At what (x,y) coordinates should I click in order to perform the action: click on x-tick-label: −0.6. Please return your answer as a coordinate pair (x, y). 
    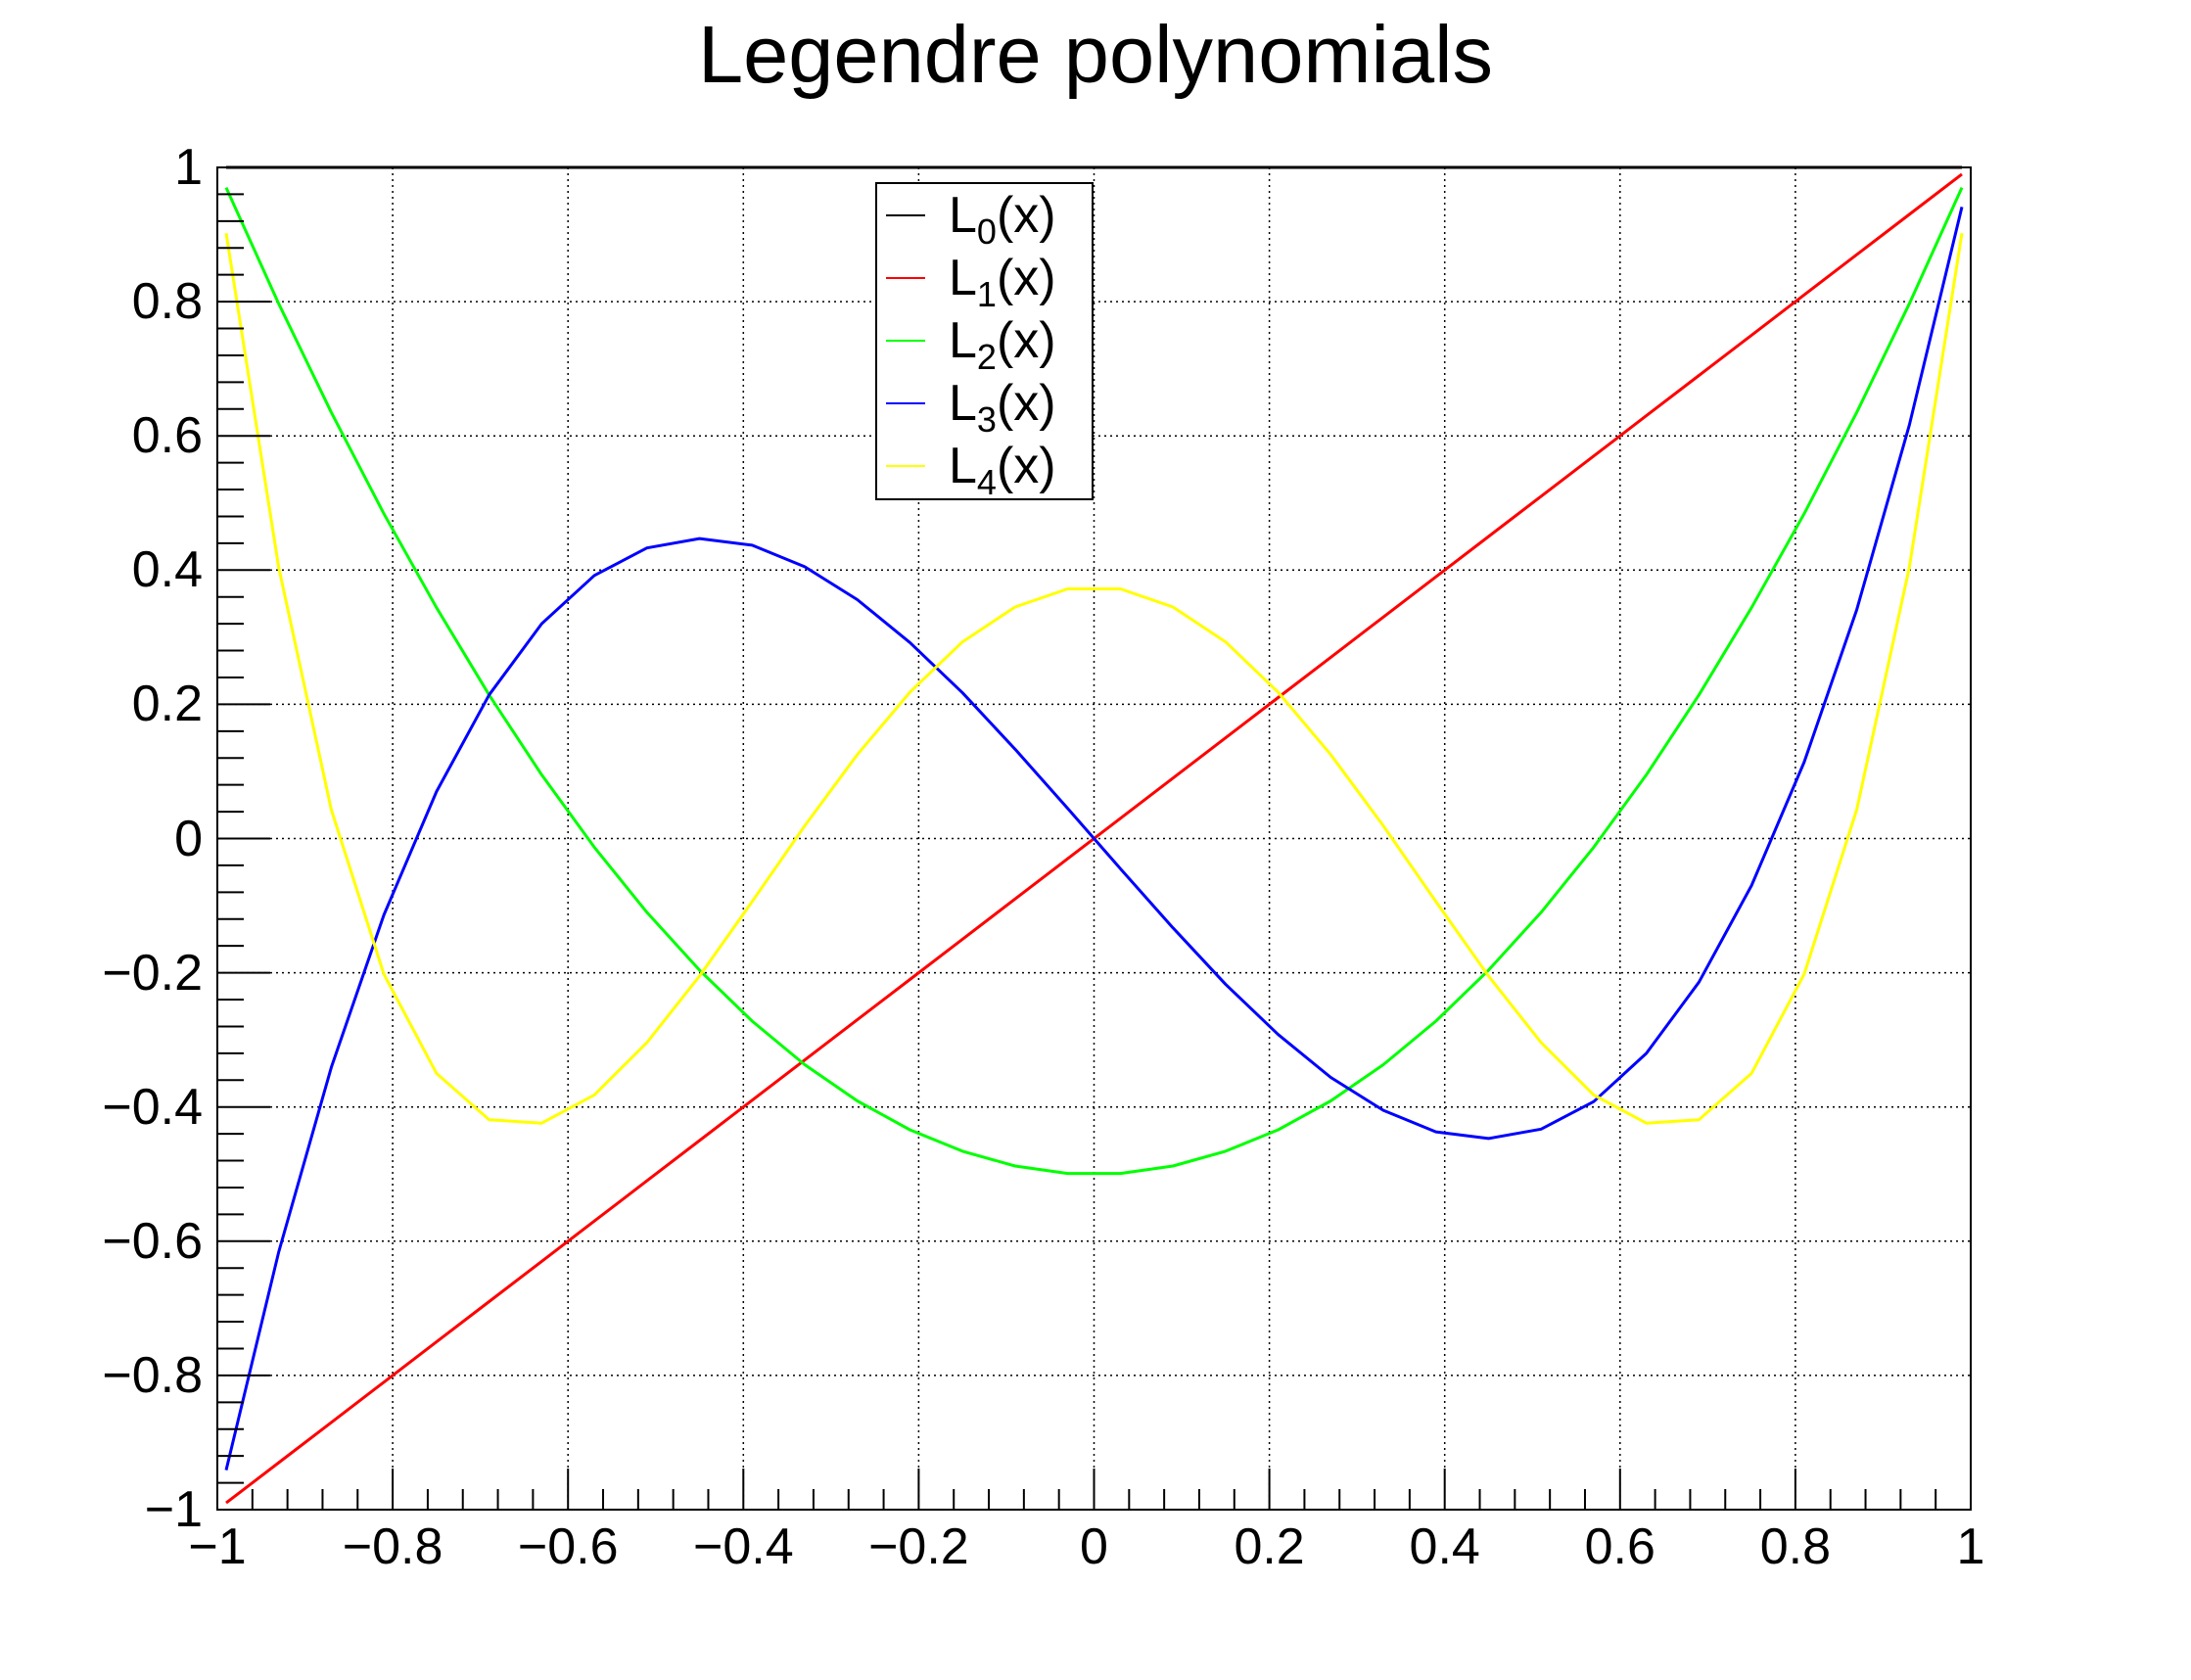
    Looking at the image, I should click on (568, 1546).